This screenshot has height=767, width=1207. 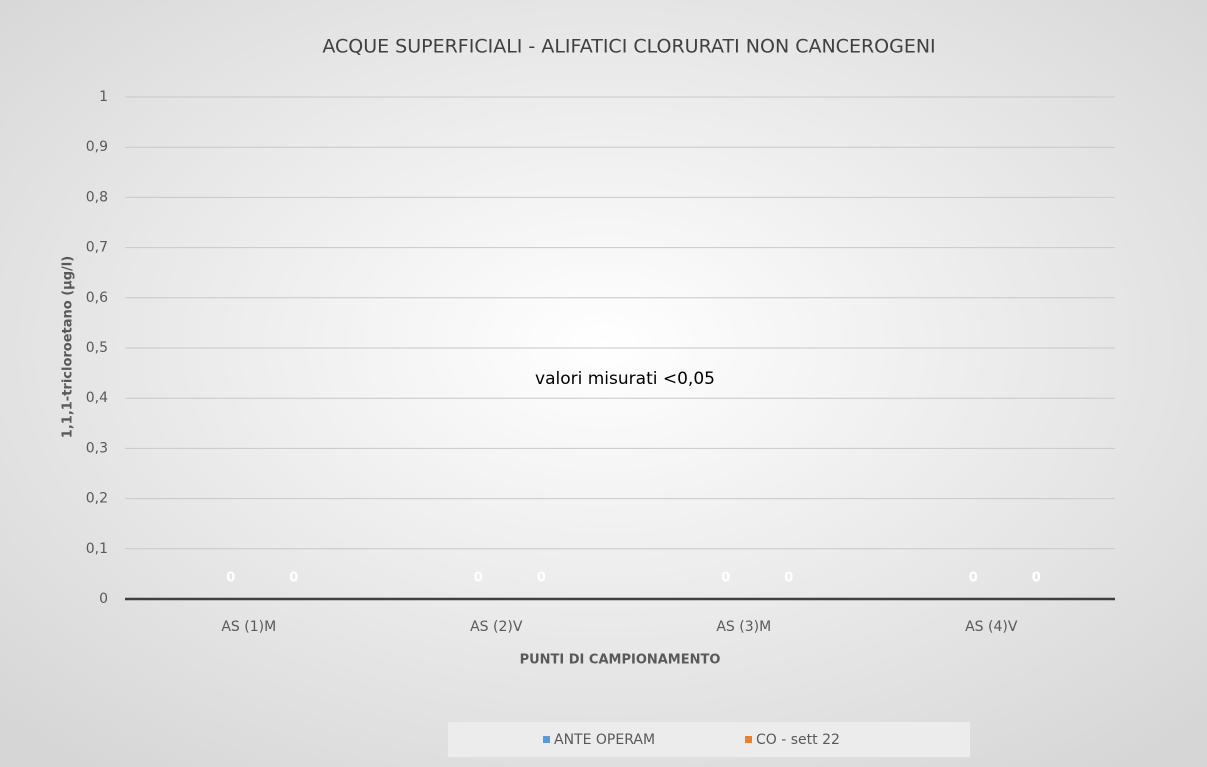 What do you see at coordinates (743, 627) in the screenshot?
I see `x-tick-label: AS (3)M` at bounding box center [743, 627].